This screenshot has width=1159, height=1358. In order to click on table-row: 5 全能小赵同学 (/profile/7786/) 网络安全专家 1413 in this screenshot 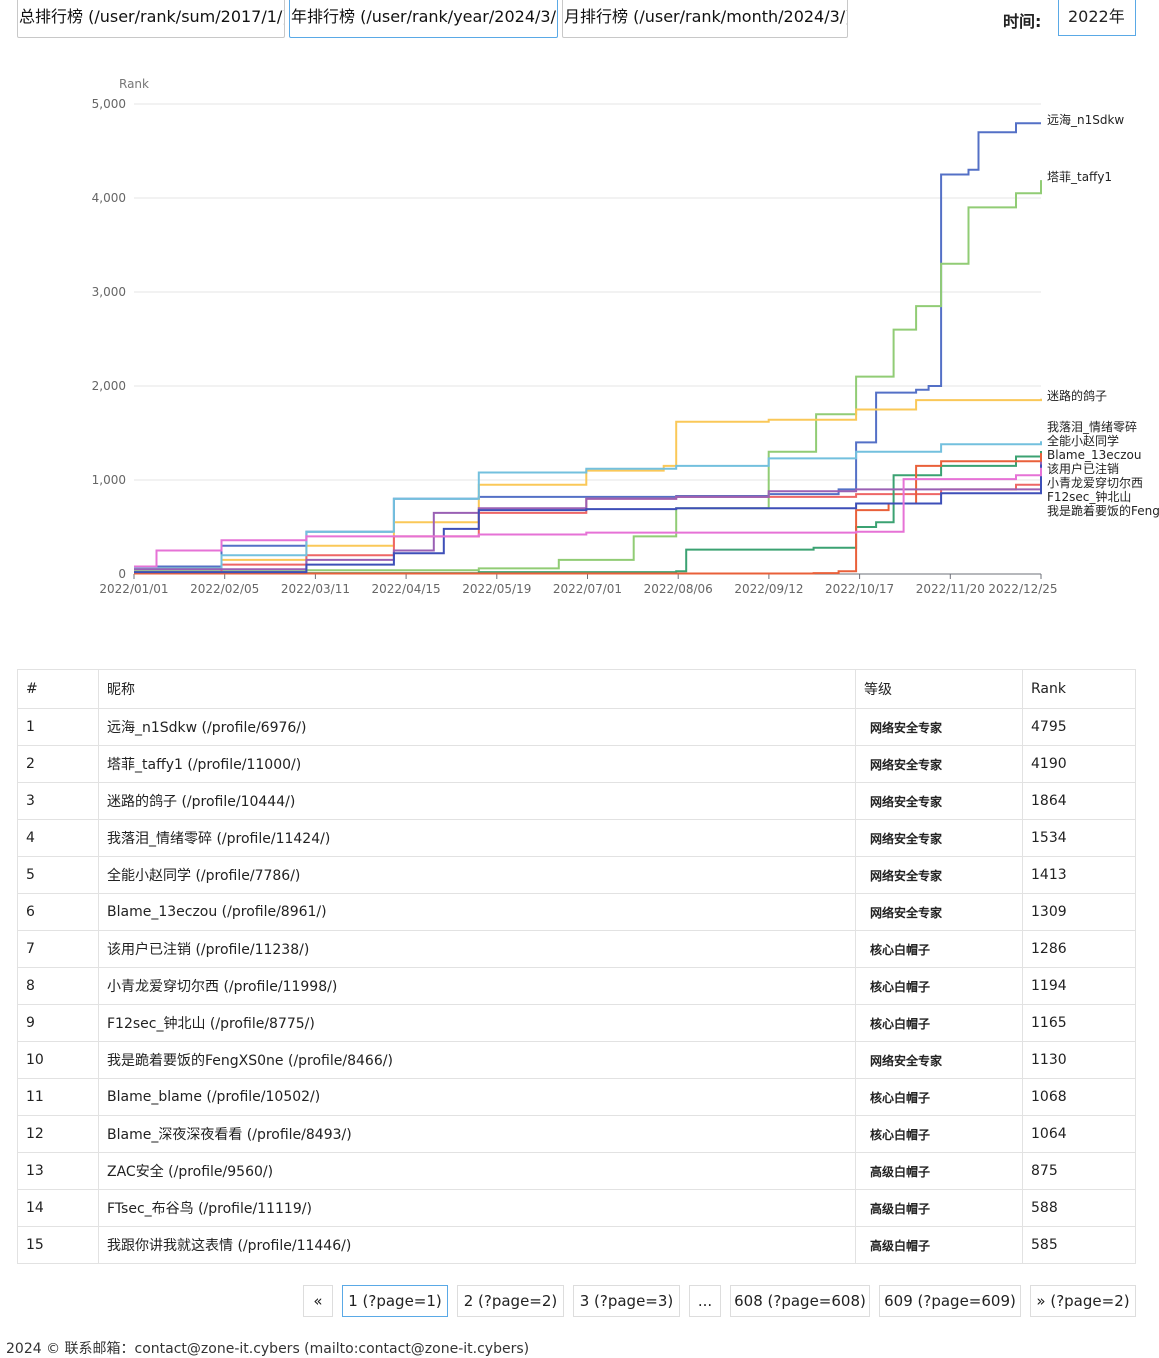, I will do `click(576, 875)`.